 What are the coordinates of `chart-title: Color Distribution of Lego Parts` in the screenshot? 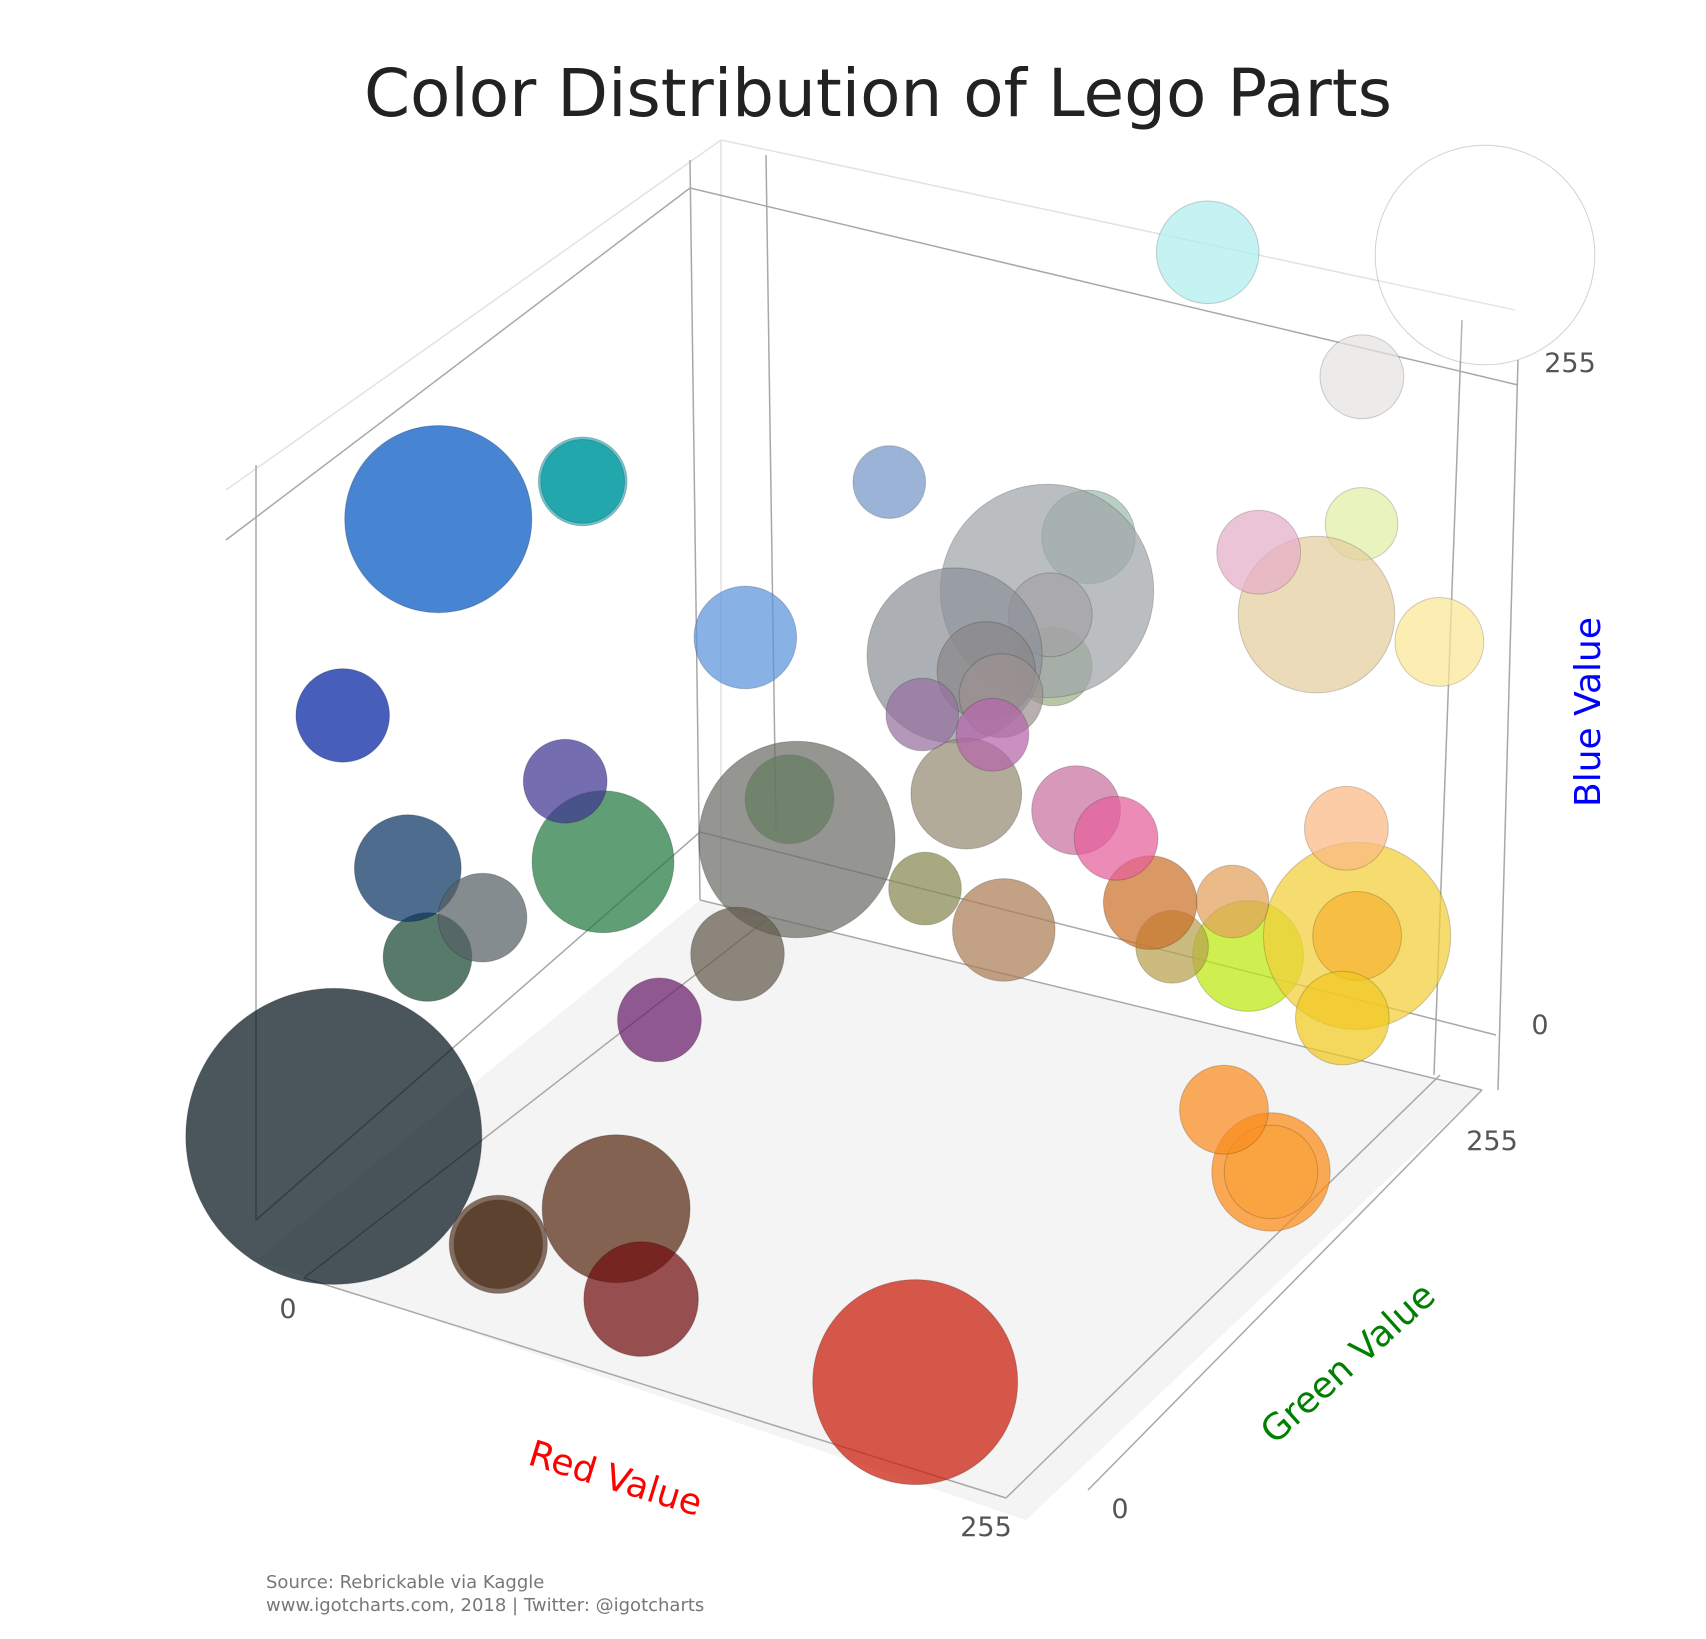 It's located at (878, 93).